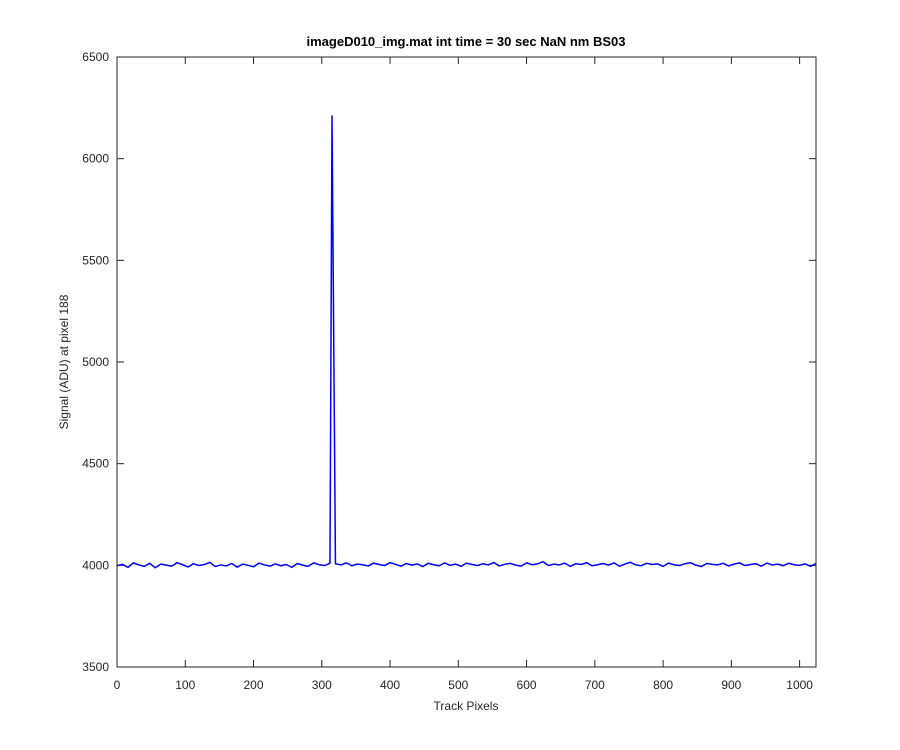 The height and width of the screenshot is (750, 900). Describe the element at coordinates (95, 362) in the screenshot. I see `y-tick-label: 5000` at that location.